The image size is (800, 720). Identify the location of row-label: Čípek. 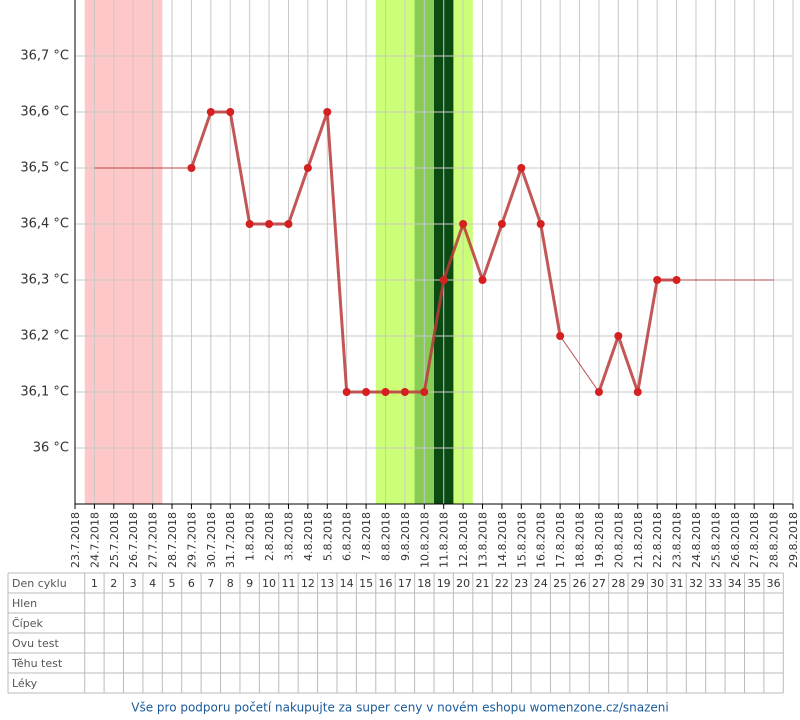
(27, 623).